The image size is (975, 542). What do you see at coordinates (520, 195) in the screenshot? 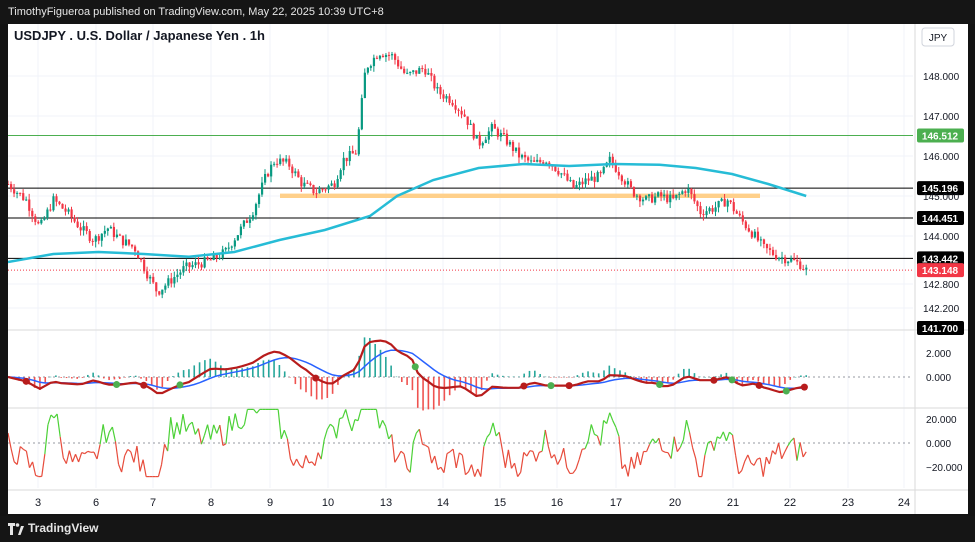
I see `zone-rect` at bounding box center [520, 195].